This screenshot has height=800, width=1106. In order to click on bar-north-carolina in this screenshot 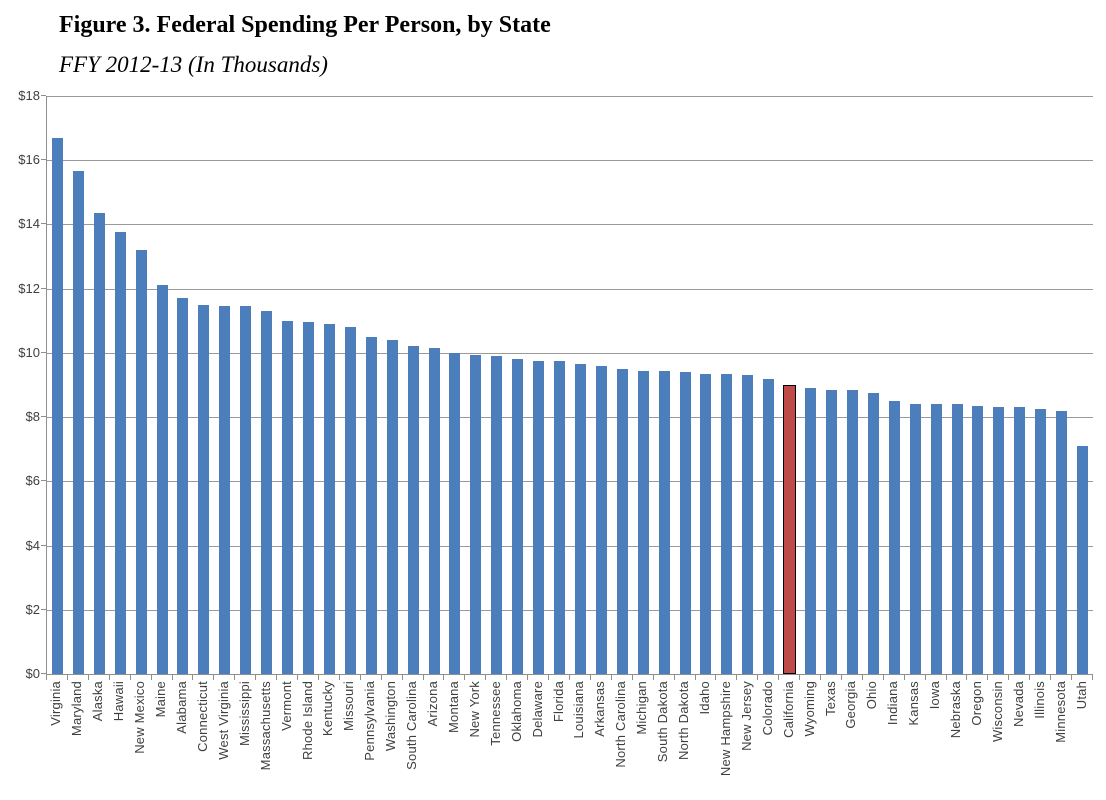, I will do `click(622, 521)`.